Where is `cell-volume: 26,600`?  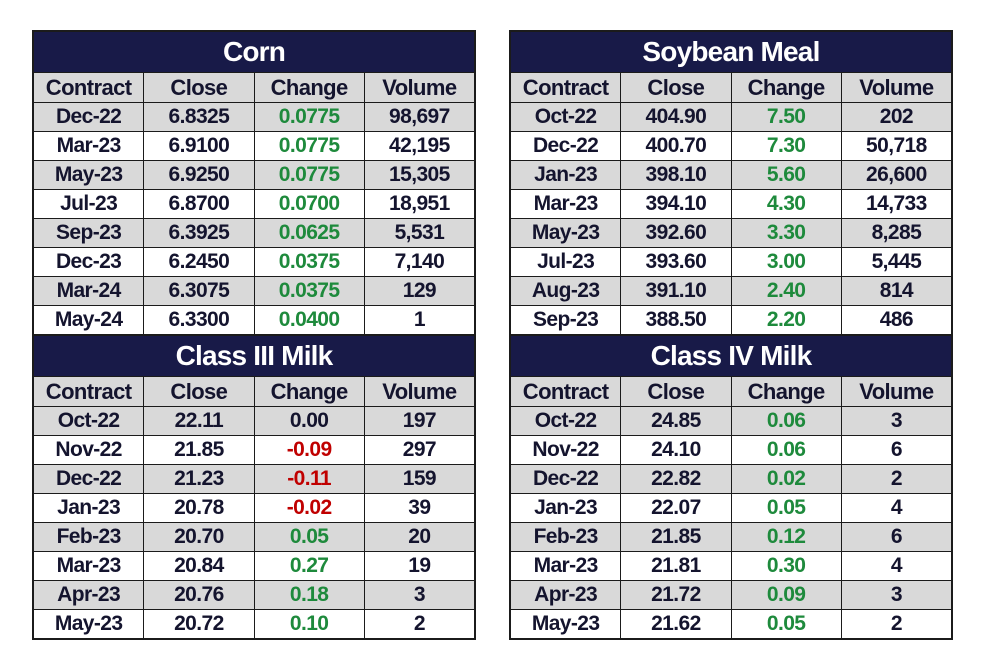 cell-volume: 26,600 is located at coordinates (896, 175).